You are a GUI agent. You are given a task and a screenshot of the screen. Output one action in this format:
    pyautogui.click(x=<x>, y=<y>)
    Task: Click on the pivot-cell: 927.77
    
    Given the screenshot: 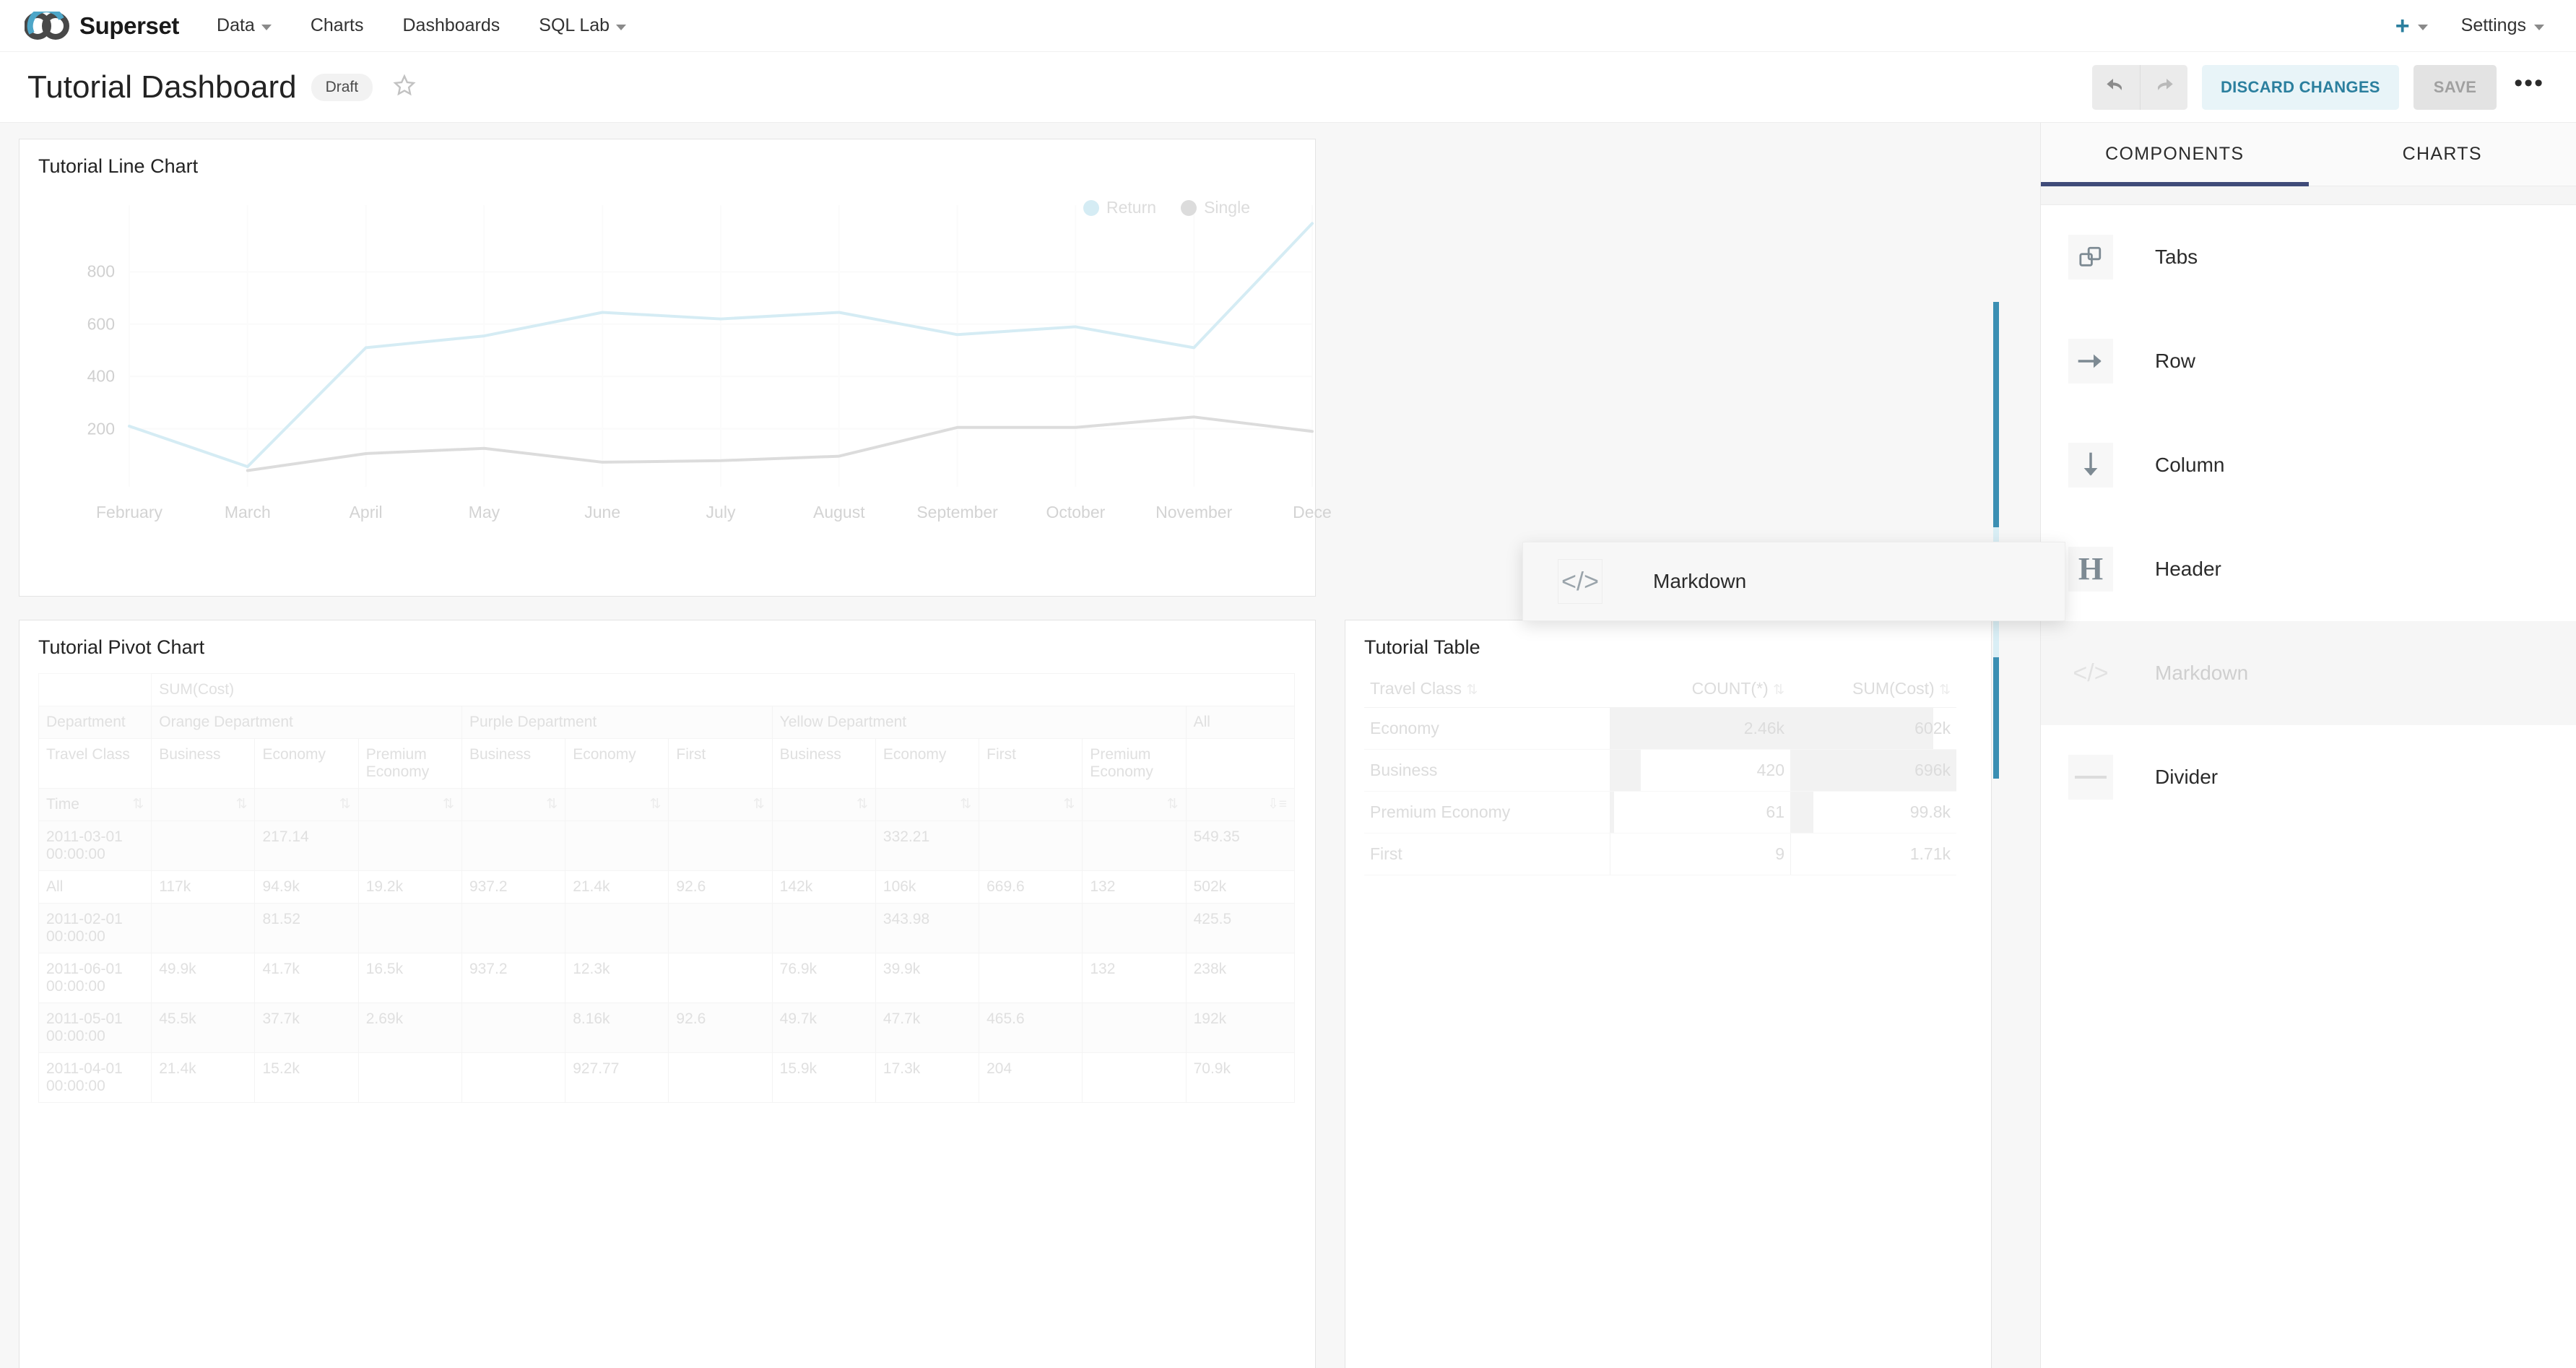 What is the action you would take?
    pyautogui.click(x=617, y=1078)
    